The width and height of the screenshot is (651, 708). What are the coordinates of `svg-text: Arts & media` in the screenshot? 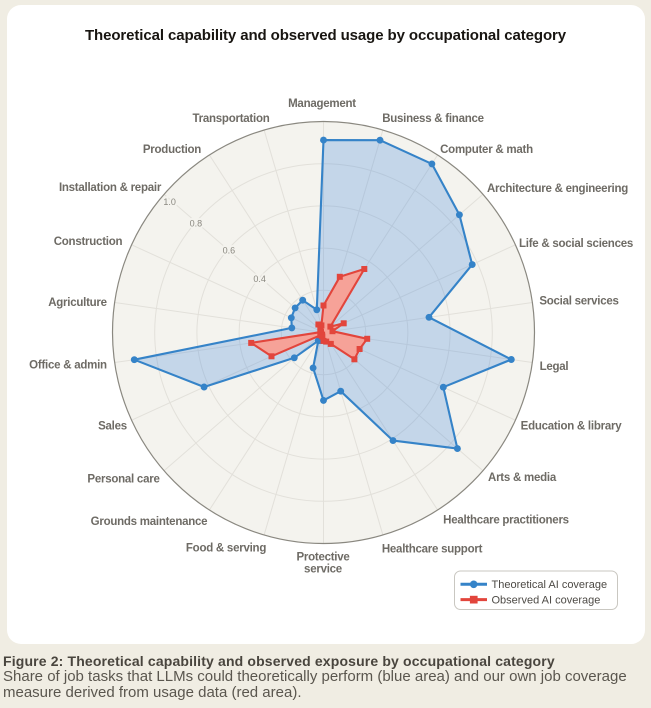 It's located at (522, 478).